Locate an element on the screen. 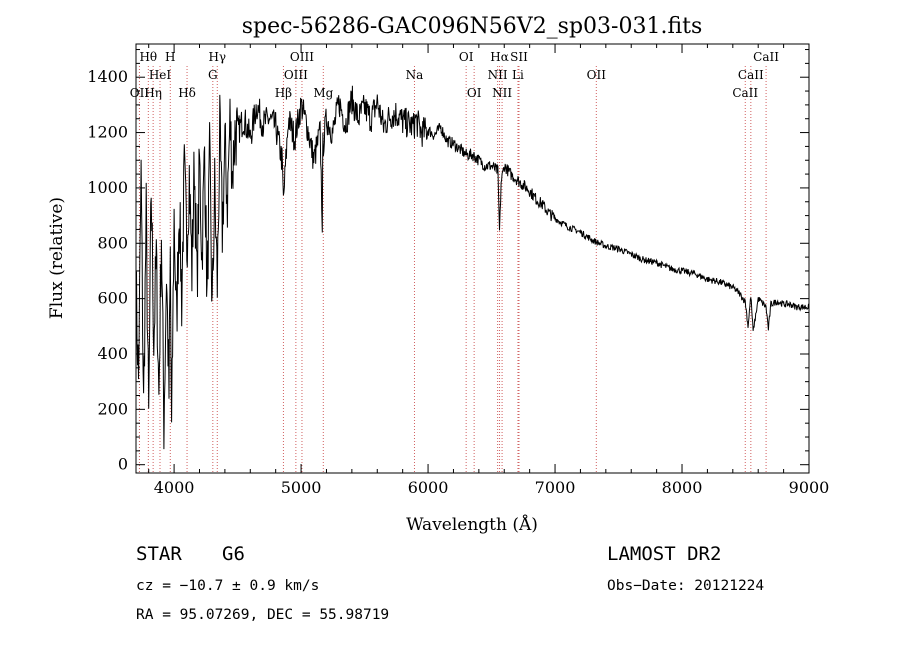 The width and height of the screenshot is (900, 650). line-label: Hα is located at coordinates (499, 57).